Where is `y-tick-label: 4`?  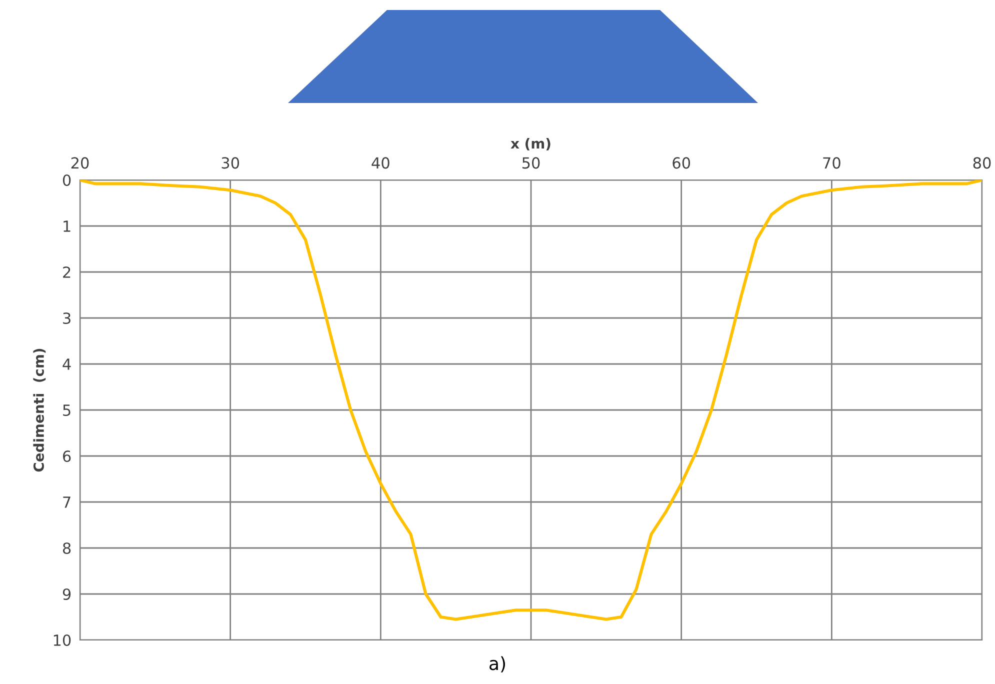
y-tick-label: 4 is located at coordinates (66, 364).